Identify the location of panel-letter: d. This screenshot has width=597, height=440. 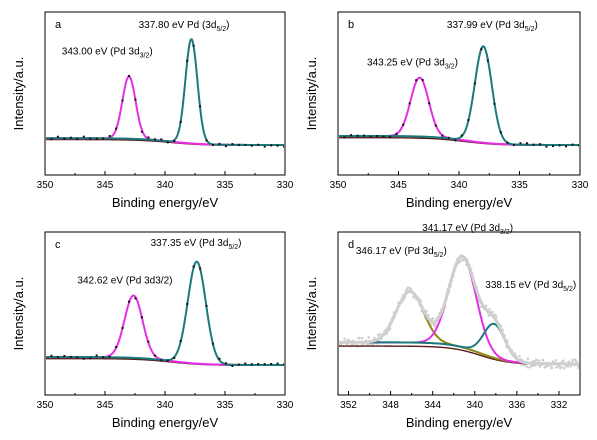
(351, 245).